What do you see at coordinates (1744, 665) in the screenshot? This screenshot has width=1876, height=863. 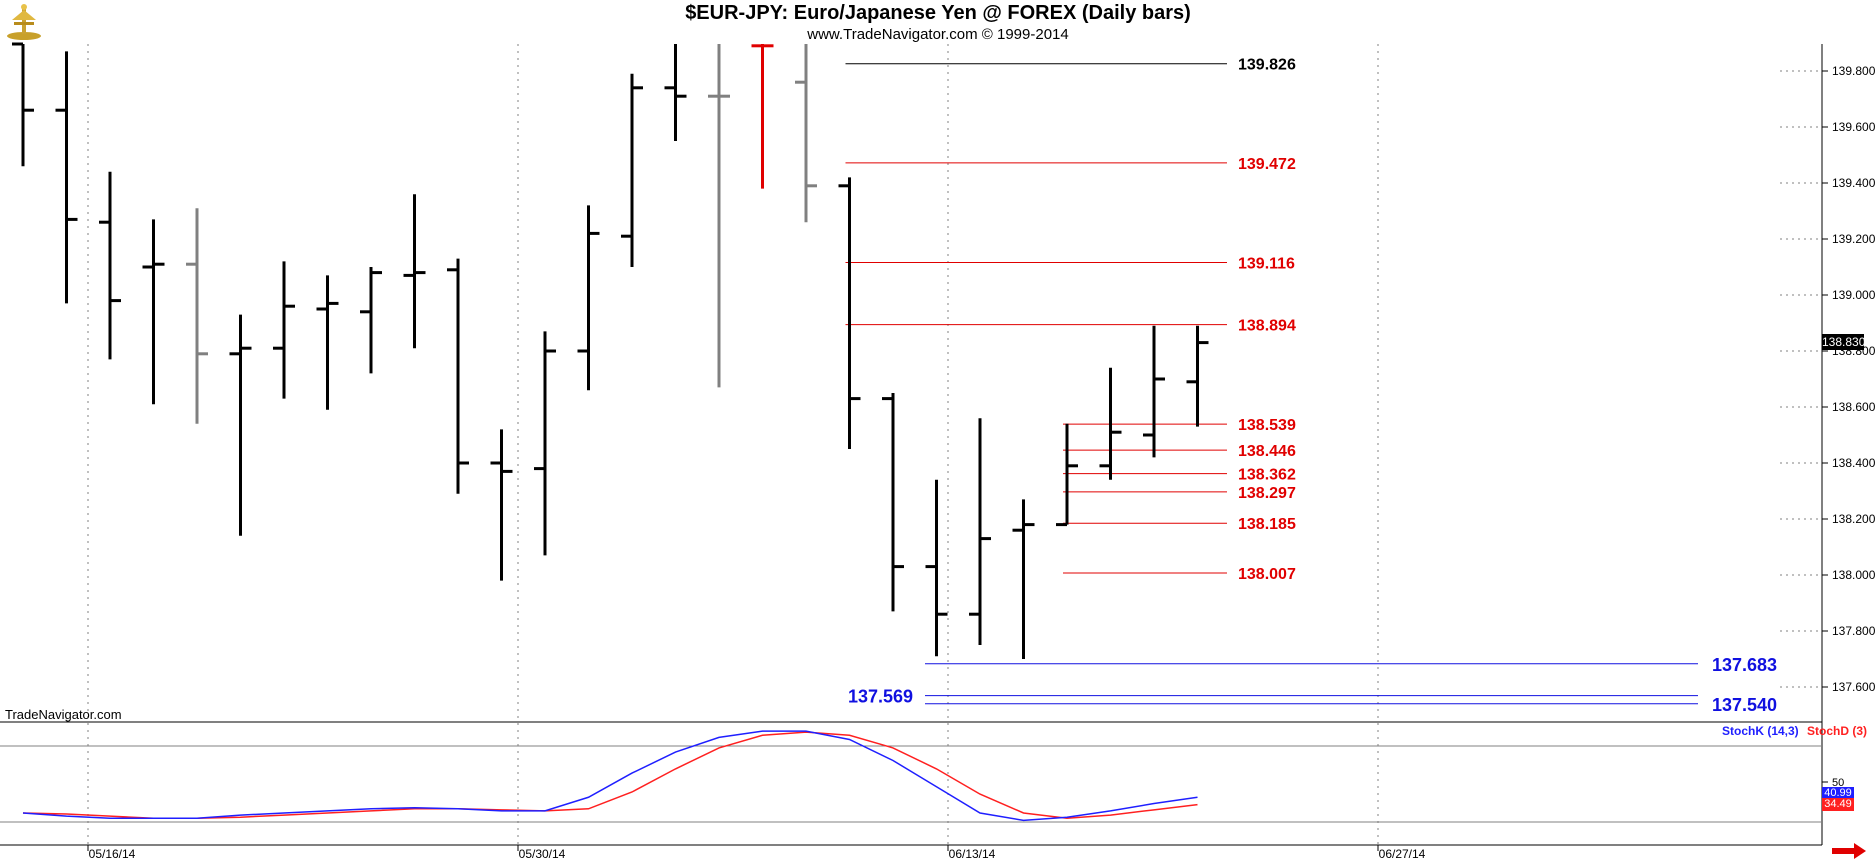 I see `target-label: 137.683` at bounding box center [1744, 665].